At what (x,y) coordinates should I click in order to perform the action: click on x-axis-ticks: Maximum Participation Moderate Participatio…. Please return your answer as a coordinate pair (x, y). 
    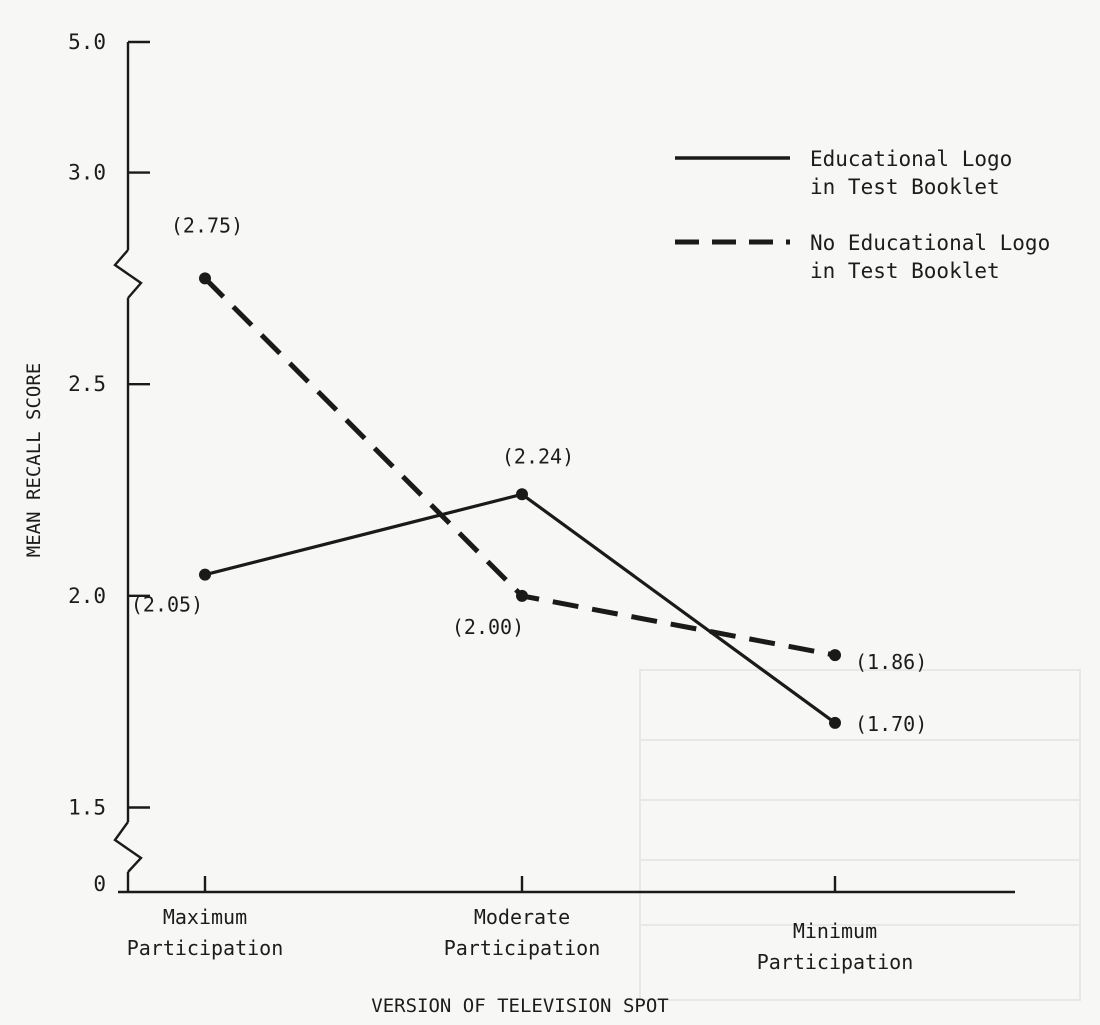
    Looking at the image, I should click on (520, 925).